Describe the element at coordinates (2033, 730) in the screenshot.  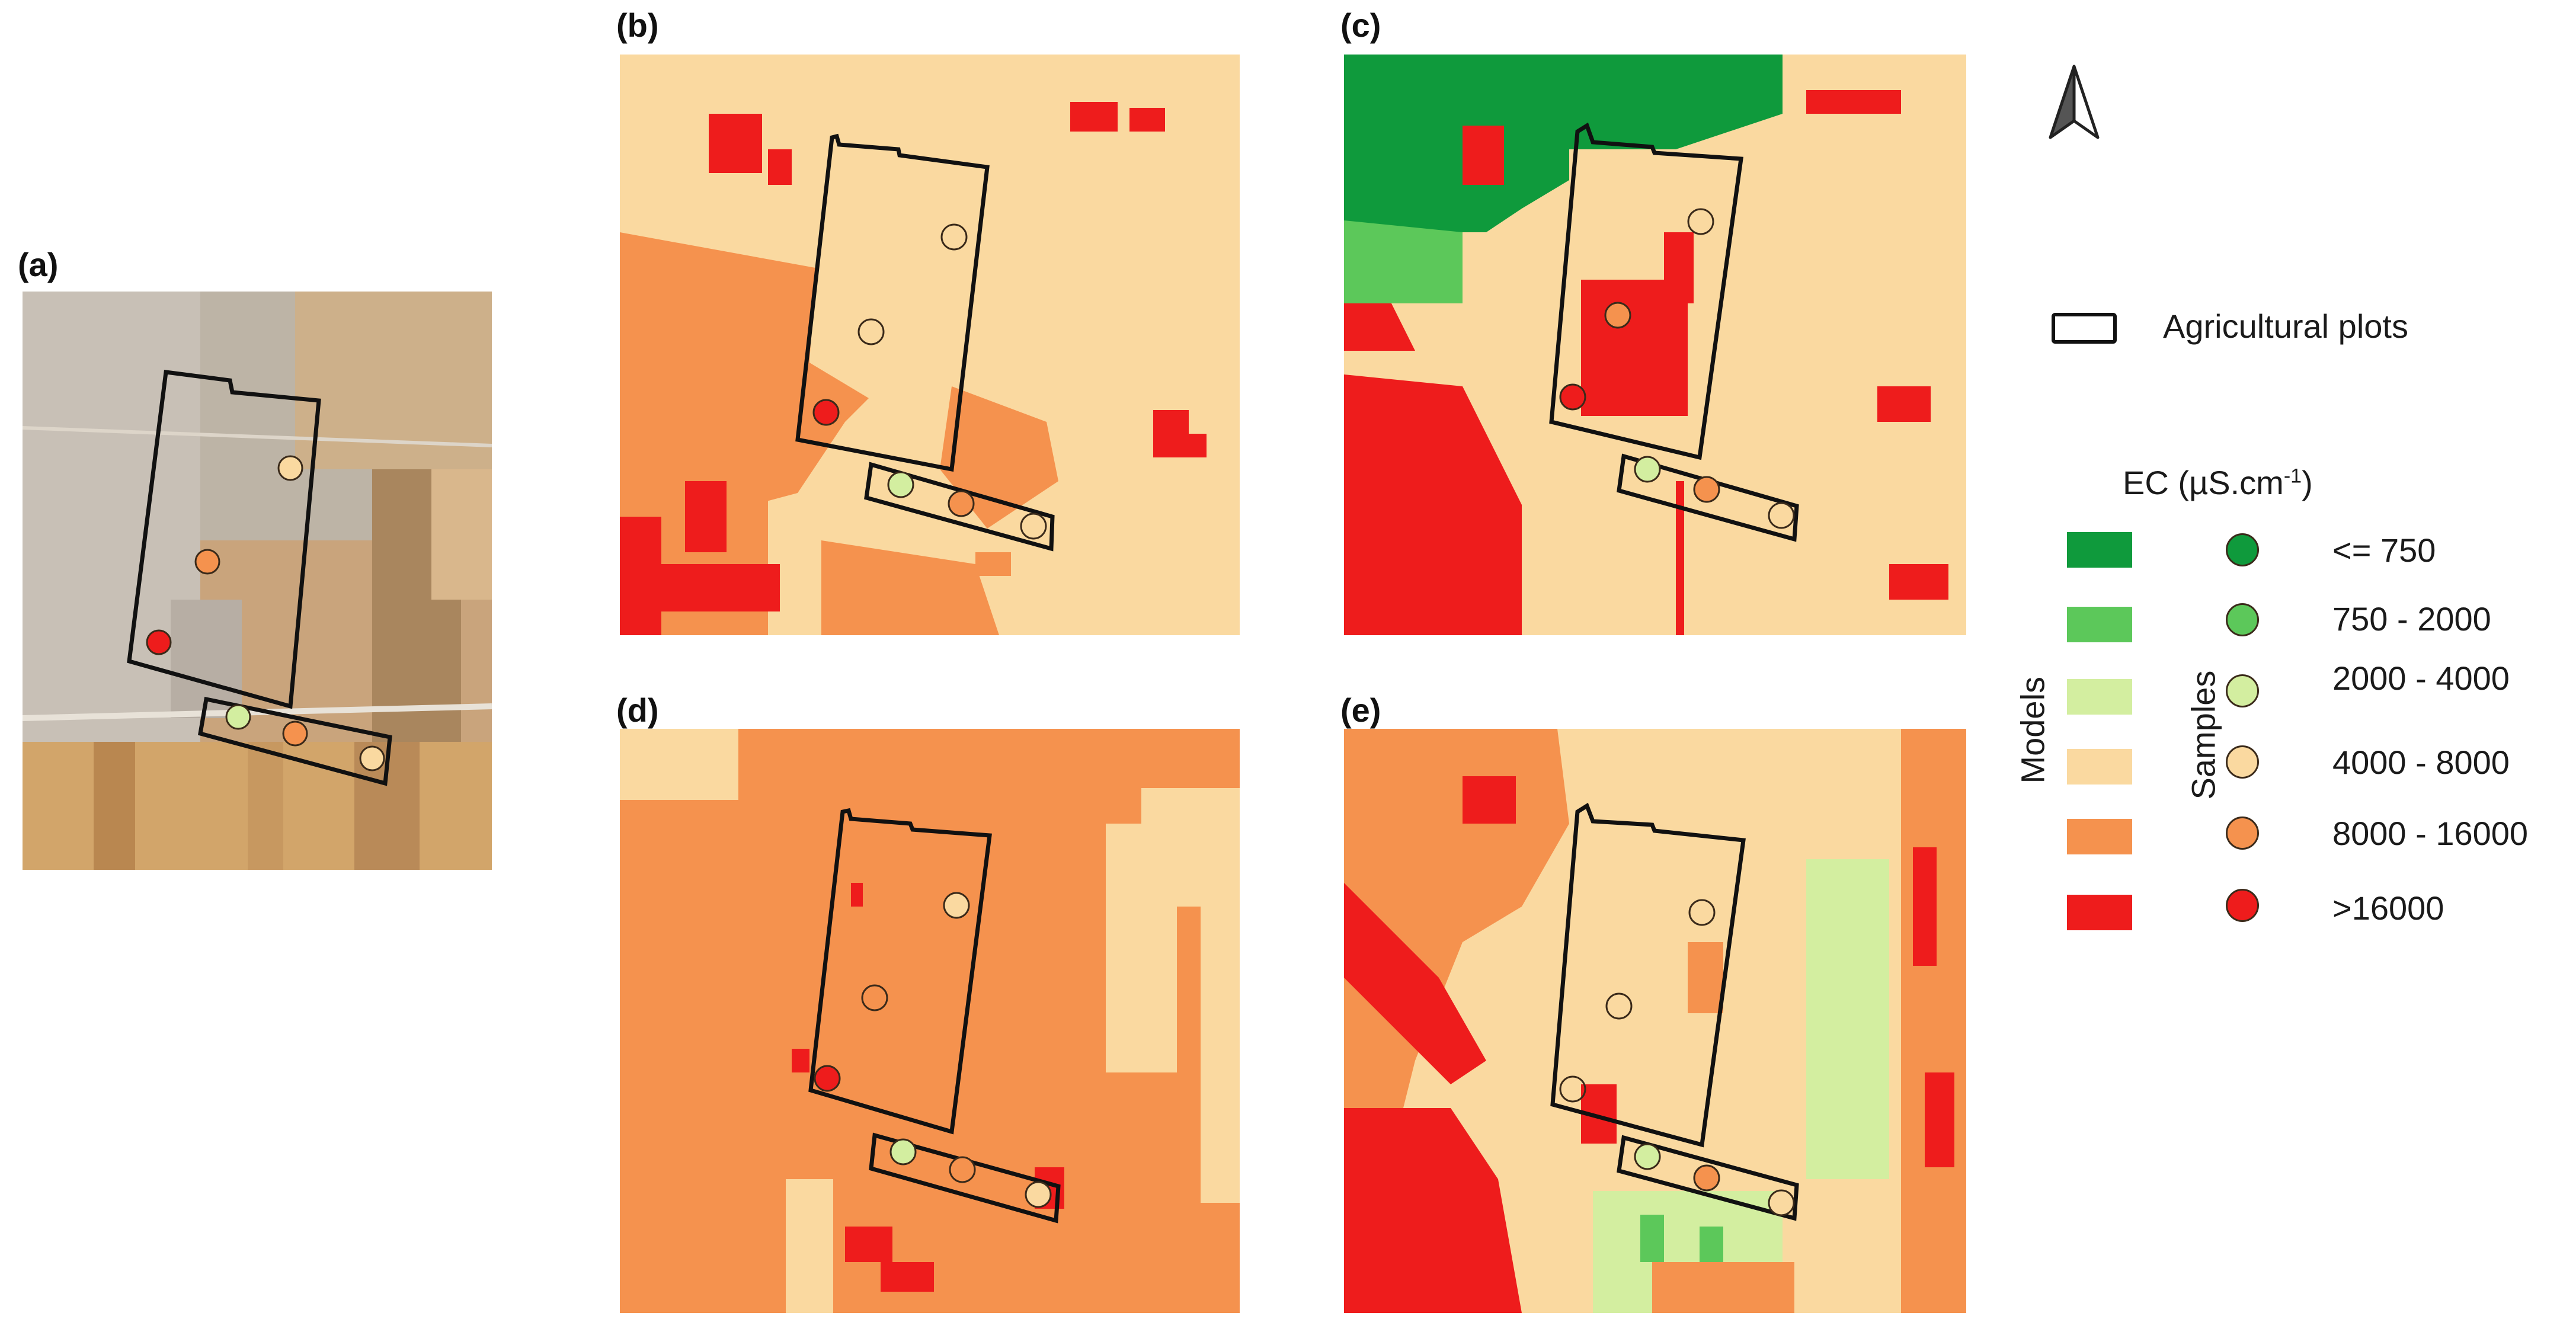
I see `legend-models-label: Models` at that location.